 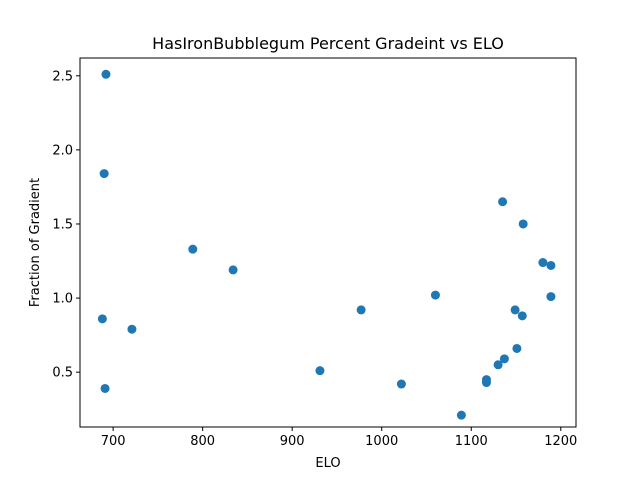 What do you see at coordinates (113, 441) in the screenshot?
I see `x-tick-label: 700` at bounding box center [113, 441].